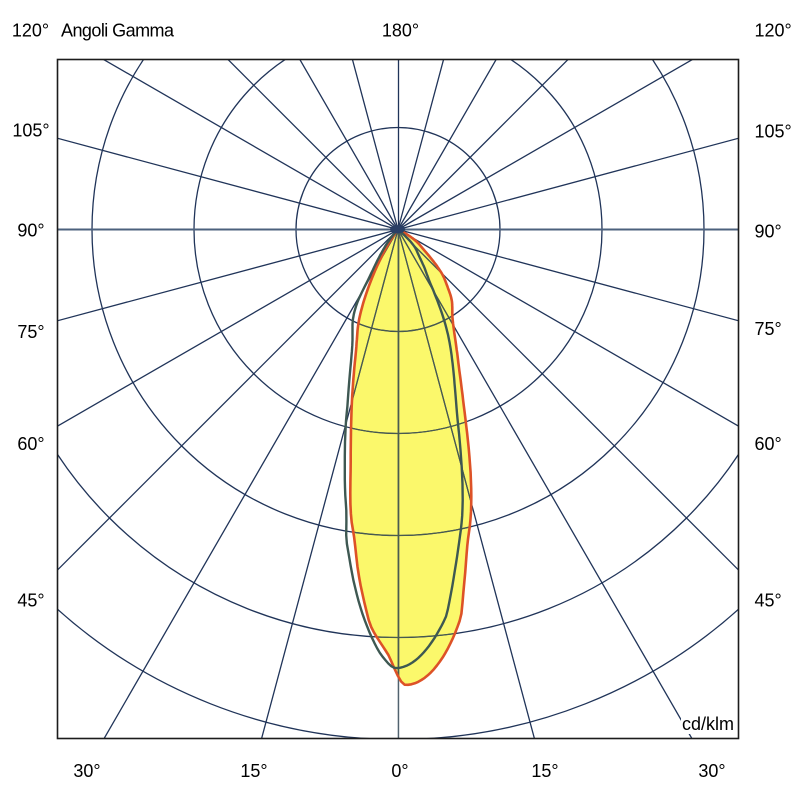 This screenshot has height=800, width=800. I want to click on svg-text: 180°, so click(400, 30).